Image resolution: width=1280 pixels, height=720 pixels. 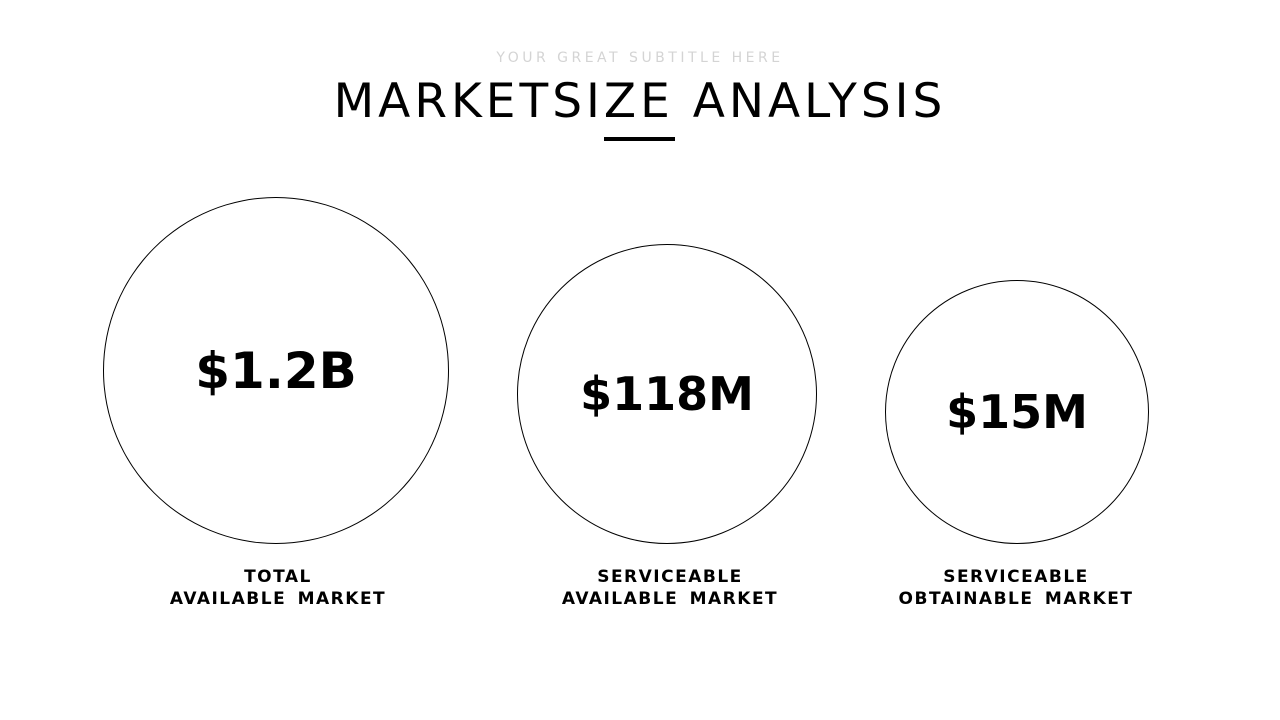 I want to click on sam-value: $118M, so click(x=667, y=394).